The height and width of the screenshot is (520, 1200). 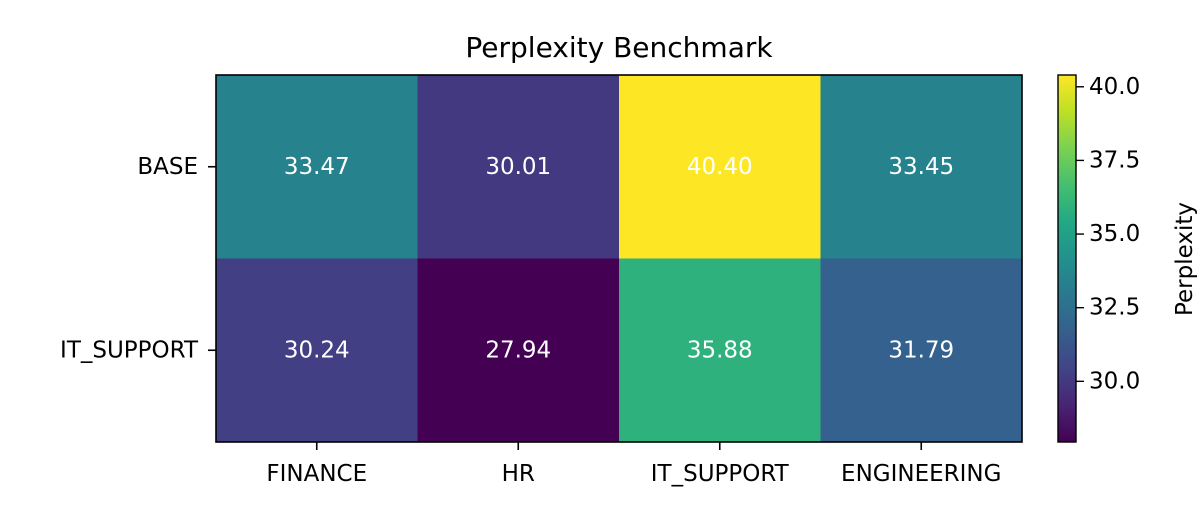 What do you see at coordinates (1067, 258) in the screenshot?
I see `colorbar` at bounding box center [1067, 258].